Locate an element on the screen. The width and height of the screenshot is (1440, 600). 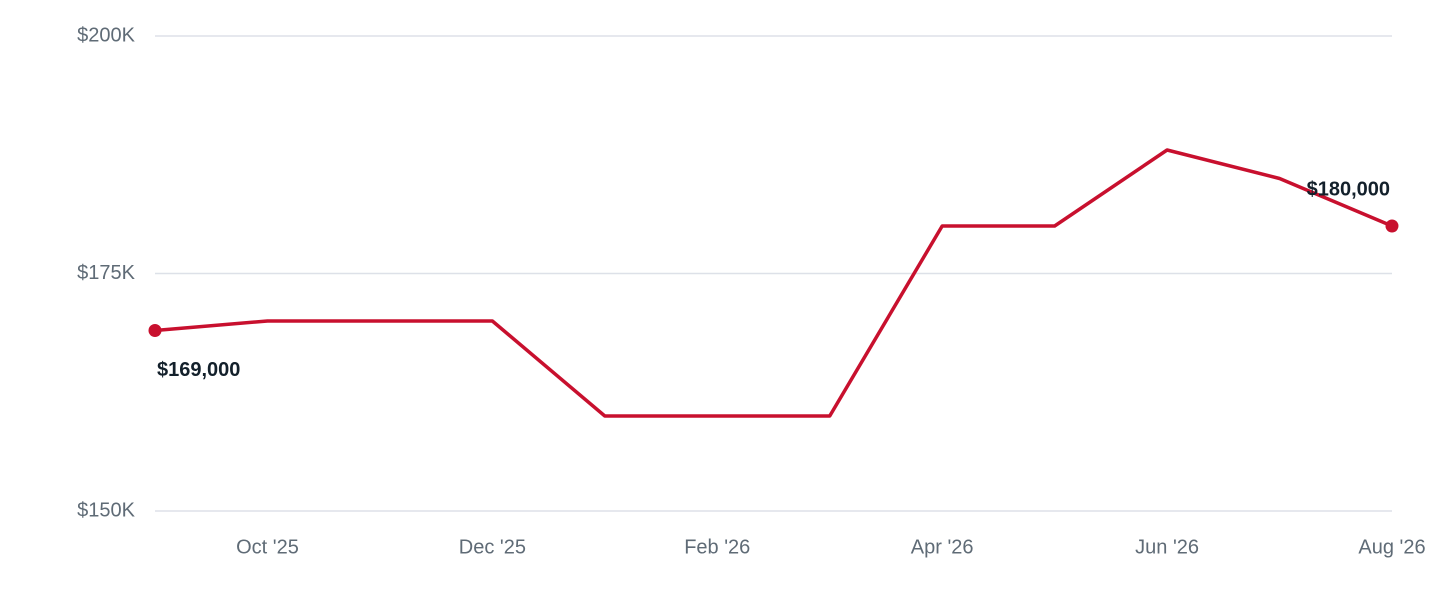
data-label: $169,000 is located at coordinates (198, 370).